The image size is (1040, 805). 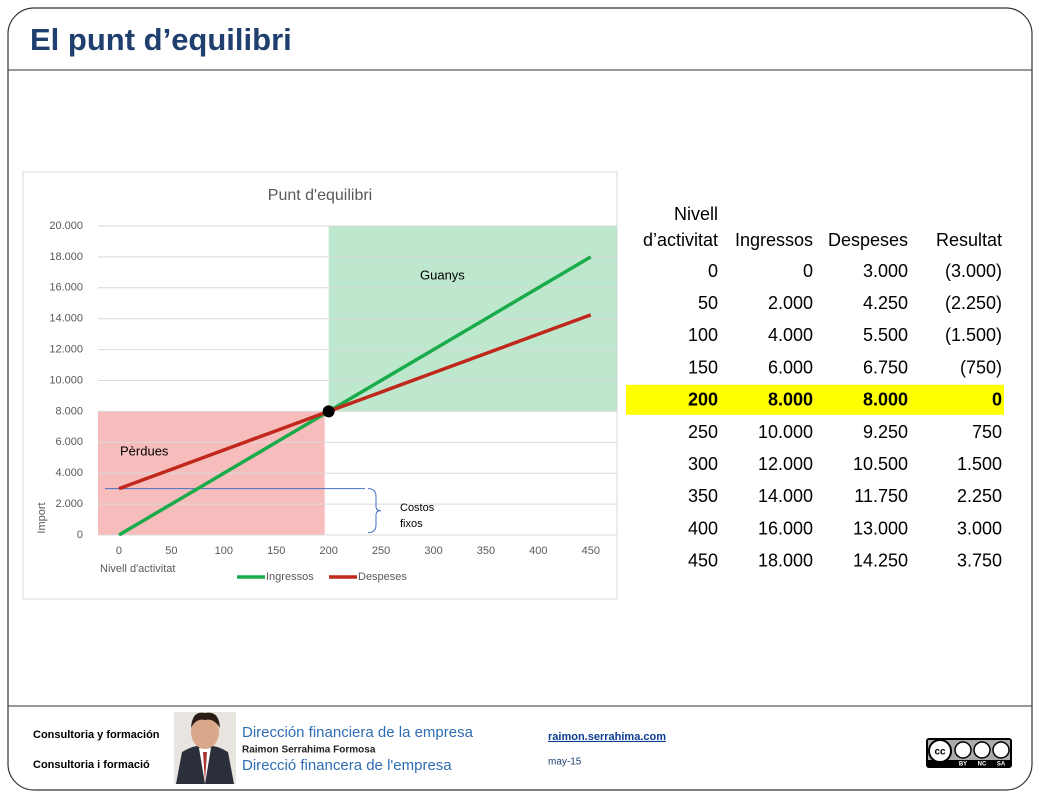 What do you see at coordinates (276, 551) in the screenshot?
I see `x-tick-label: 150` at bounding box center [276, 551].